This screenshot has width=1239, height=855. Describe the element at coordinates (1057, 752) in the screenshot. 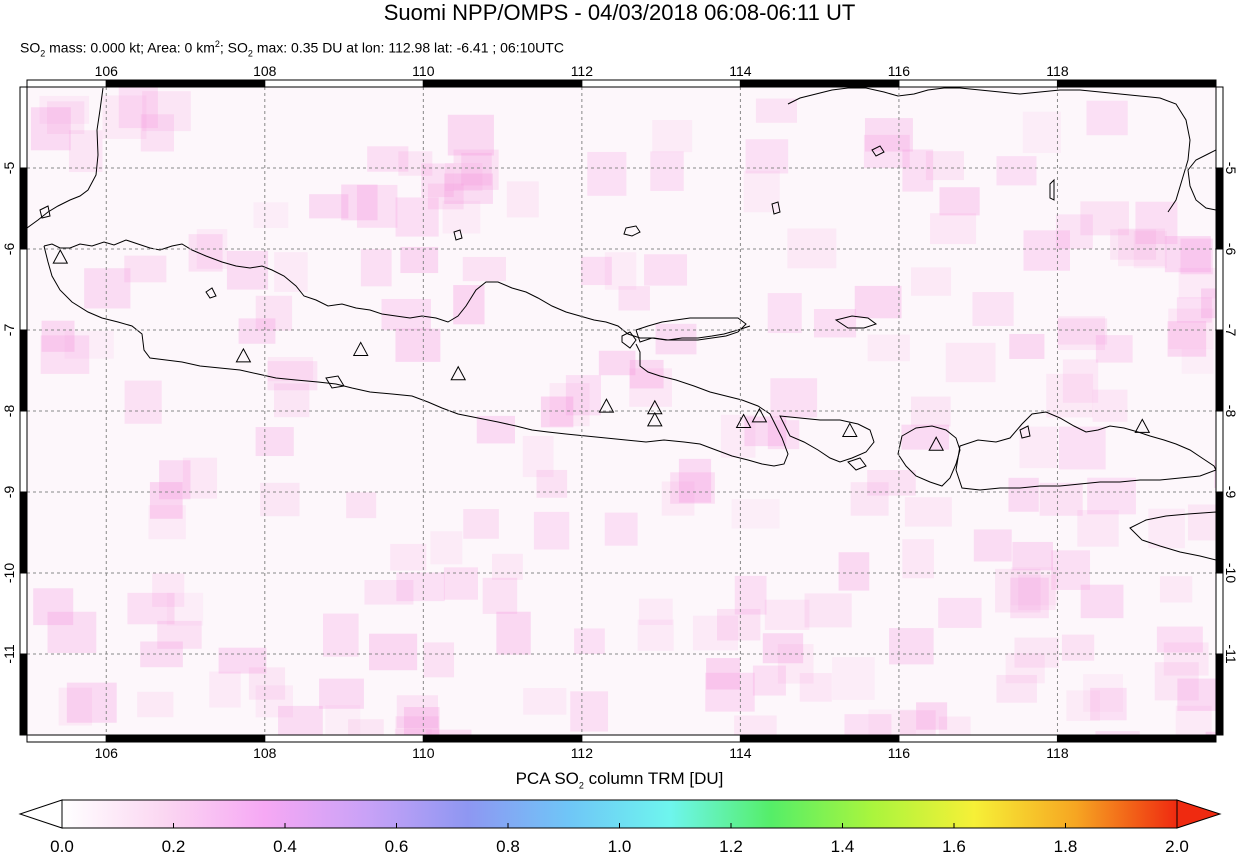

I see `lon-tick-label-bottom: 118` at that location.